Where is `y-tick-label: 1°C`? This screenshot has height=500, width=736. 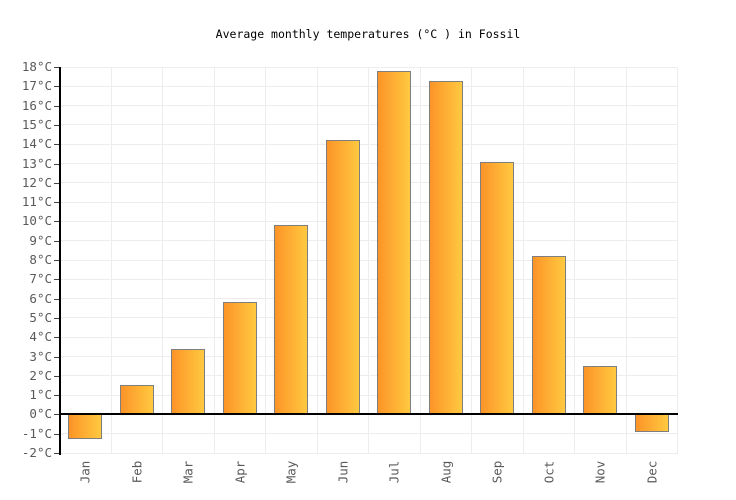 y-tick-label: 1°C is located at coordinates (40, 395).